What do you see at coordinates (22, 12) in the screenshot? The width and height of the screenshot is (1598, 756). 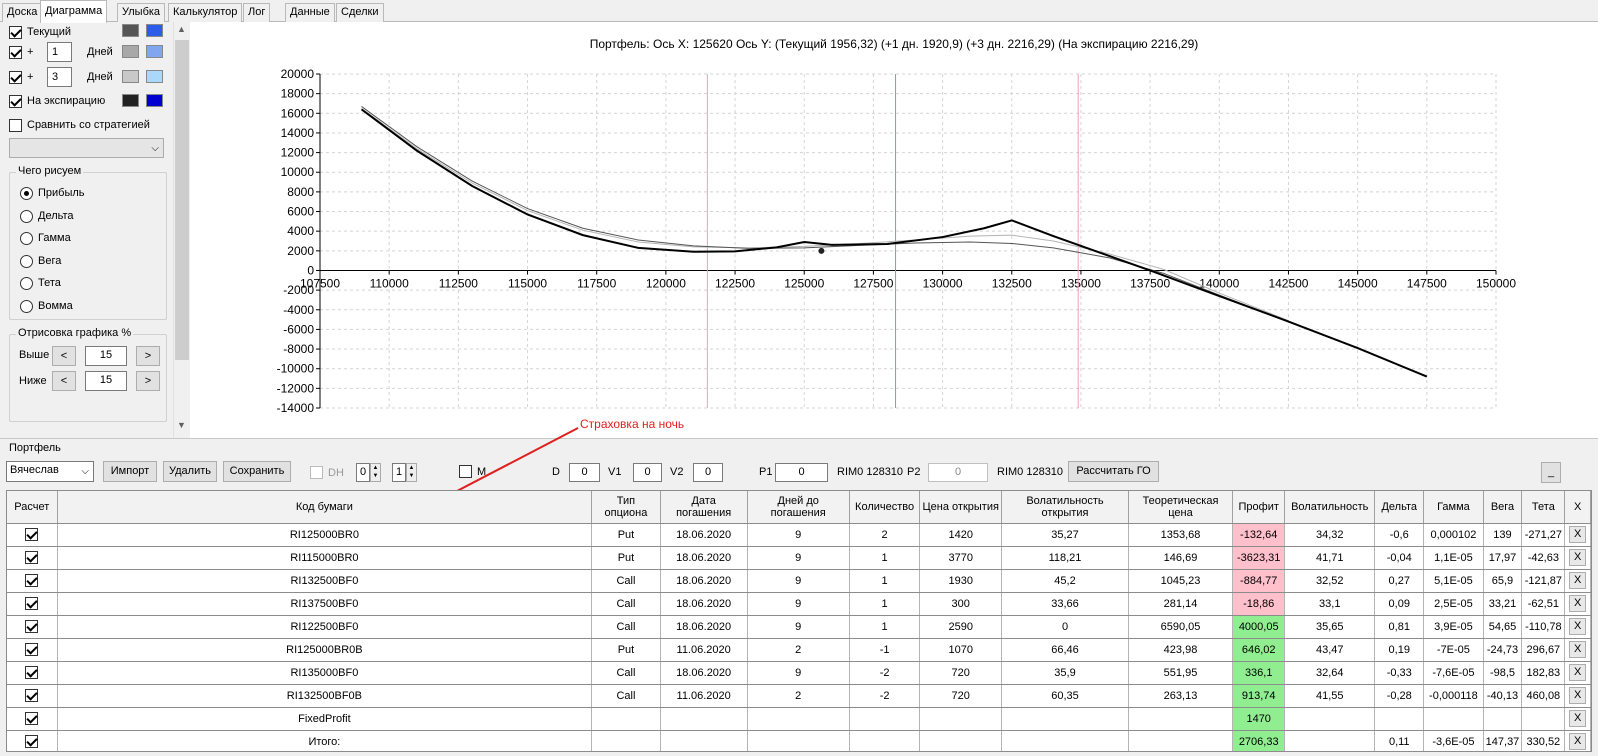 I see `tab-board: Доска` at bounding box center [22, 12].